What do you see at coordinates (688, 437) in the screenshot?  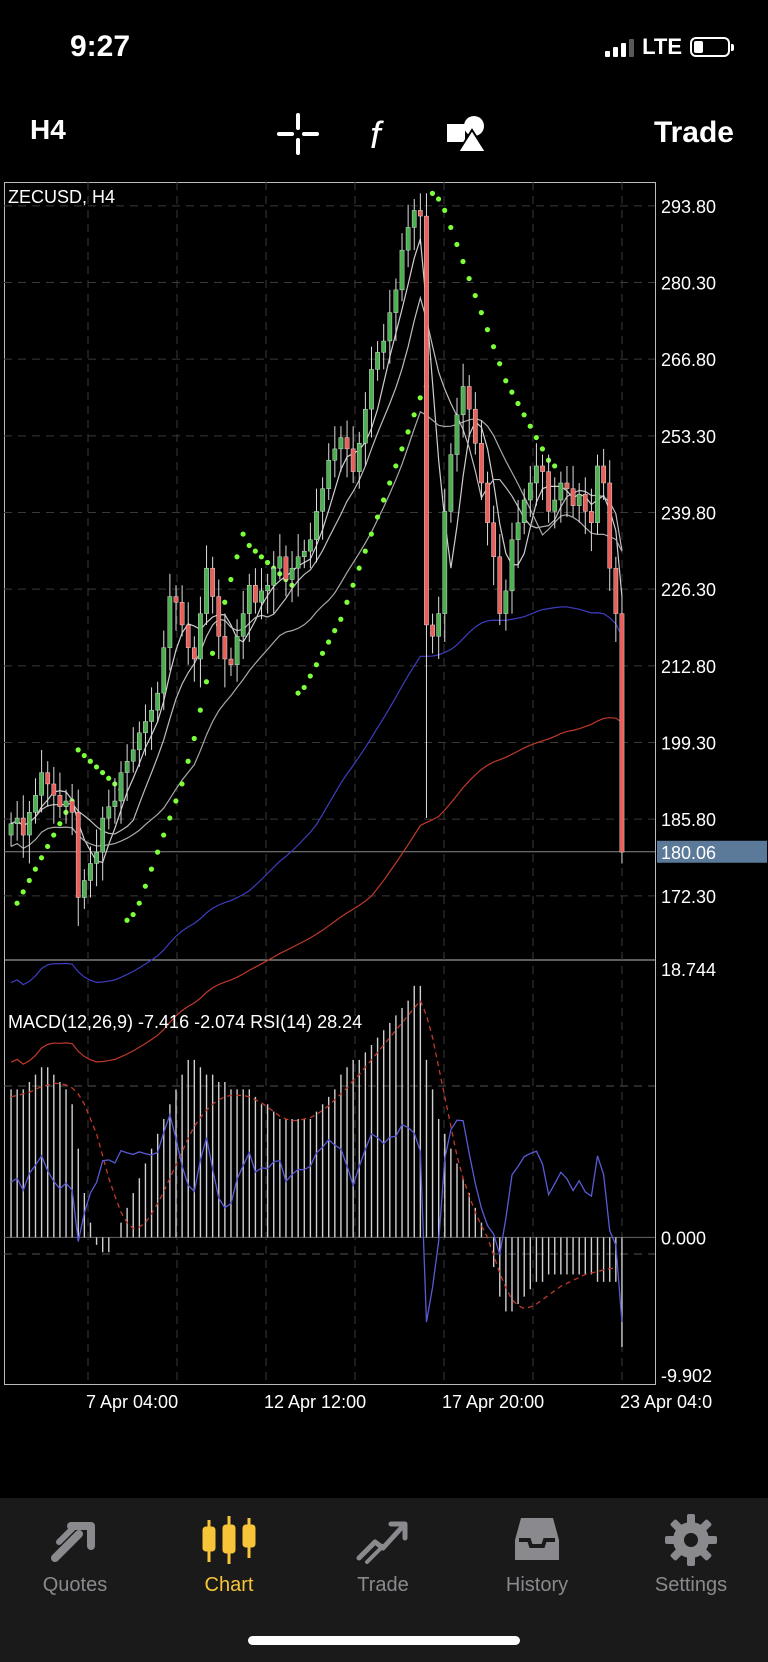 I see `price-level-label: 253.30` at bounding box center [688, 437].